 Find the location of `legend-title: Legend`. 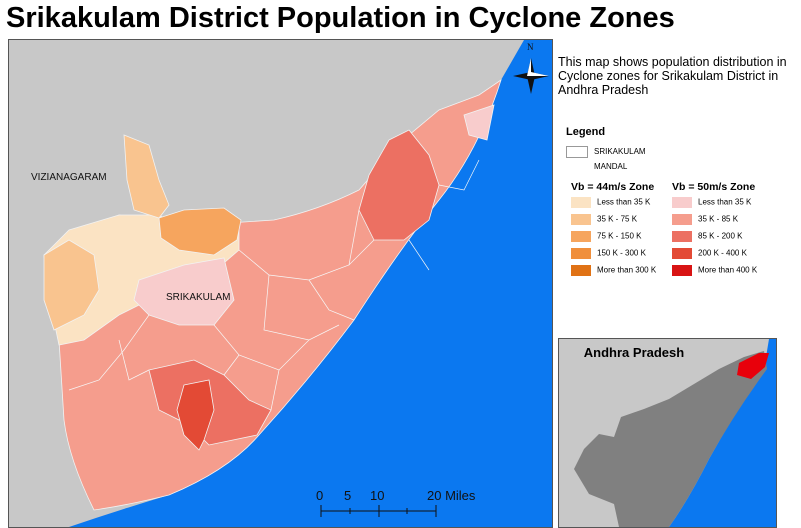

legend-title: Legend is located at coordinates (586, 132).